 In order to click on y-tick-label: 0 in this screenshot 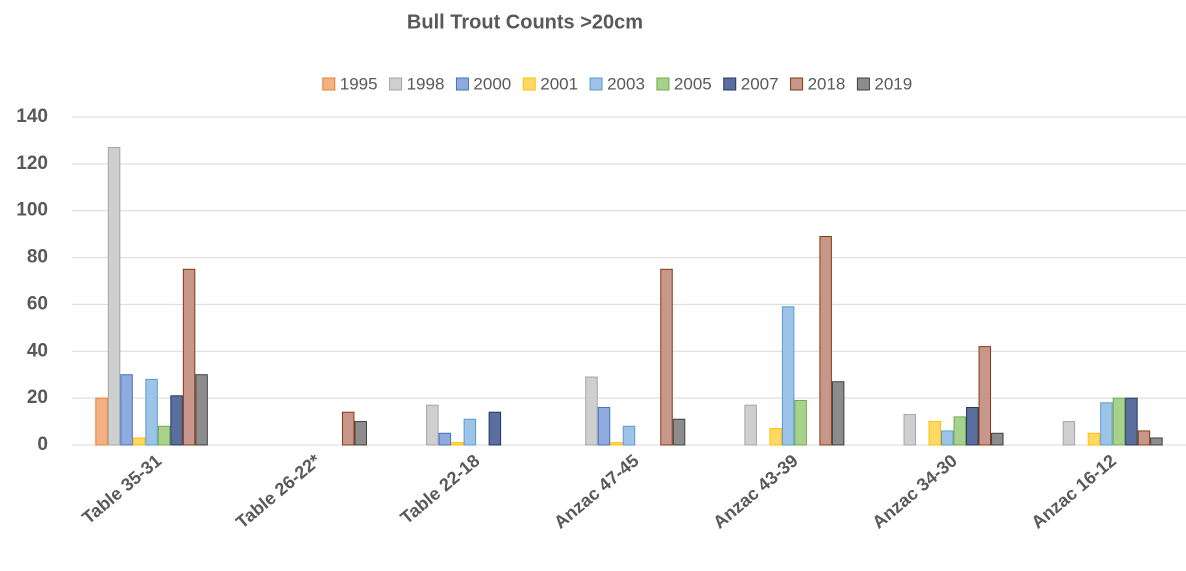, I will do `click(42, 444)`.